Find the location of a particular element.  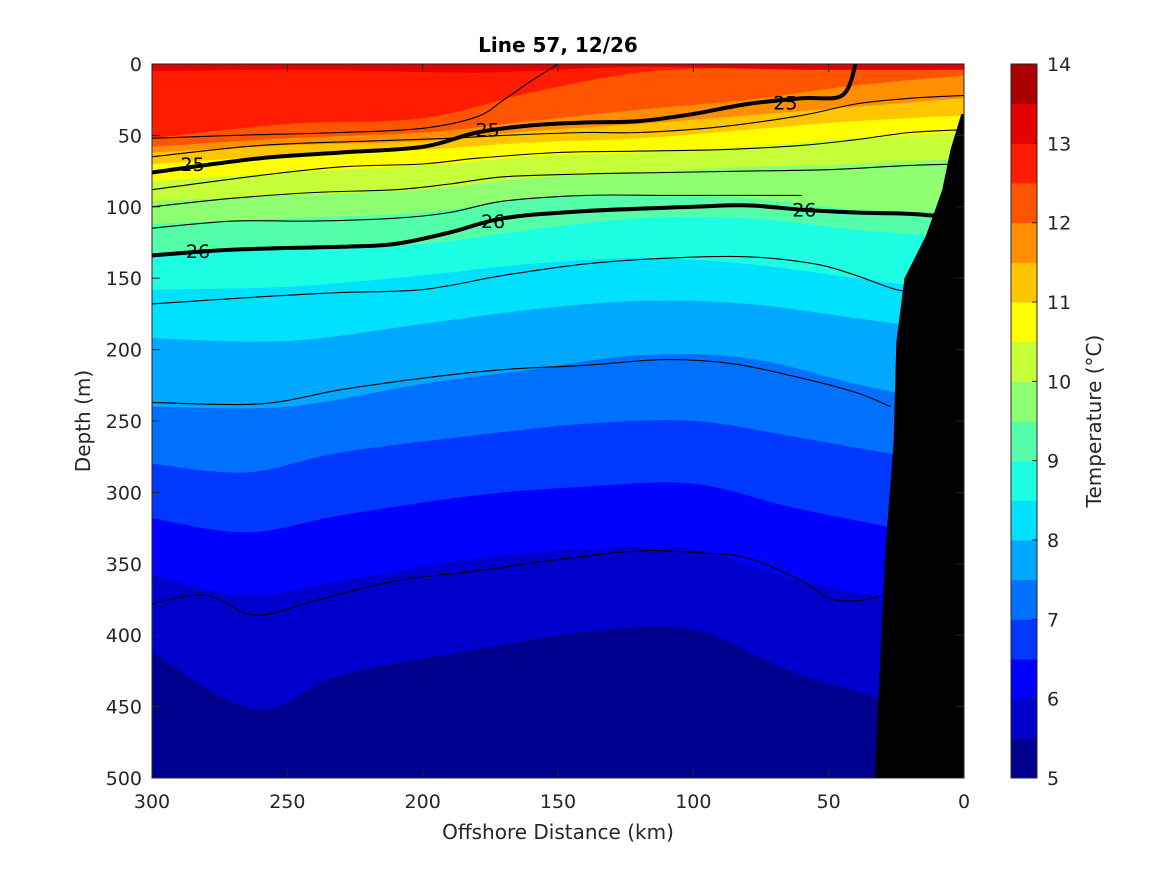

y-tick-label: 250 is located at coordinates (124, 422).